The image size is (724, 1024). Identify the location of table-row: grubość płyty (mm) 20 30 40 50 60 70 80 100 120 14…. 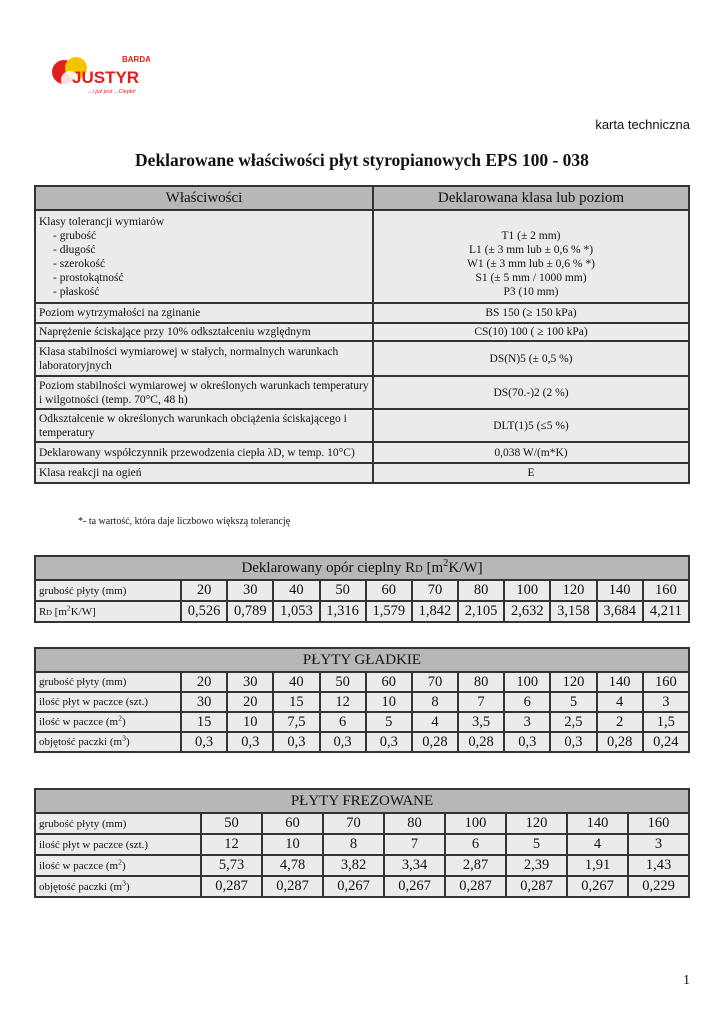
(362, 682).